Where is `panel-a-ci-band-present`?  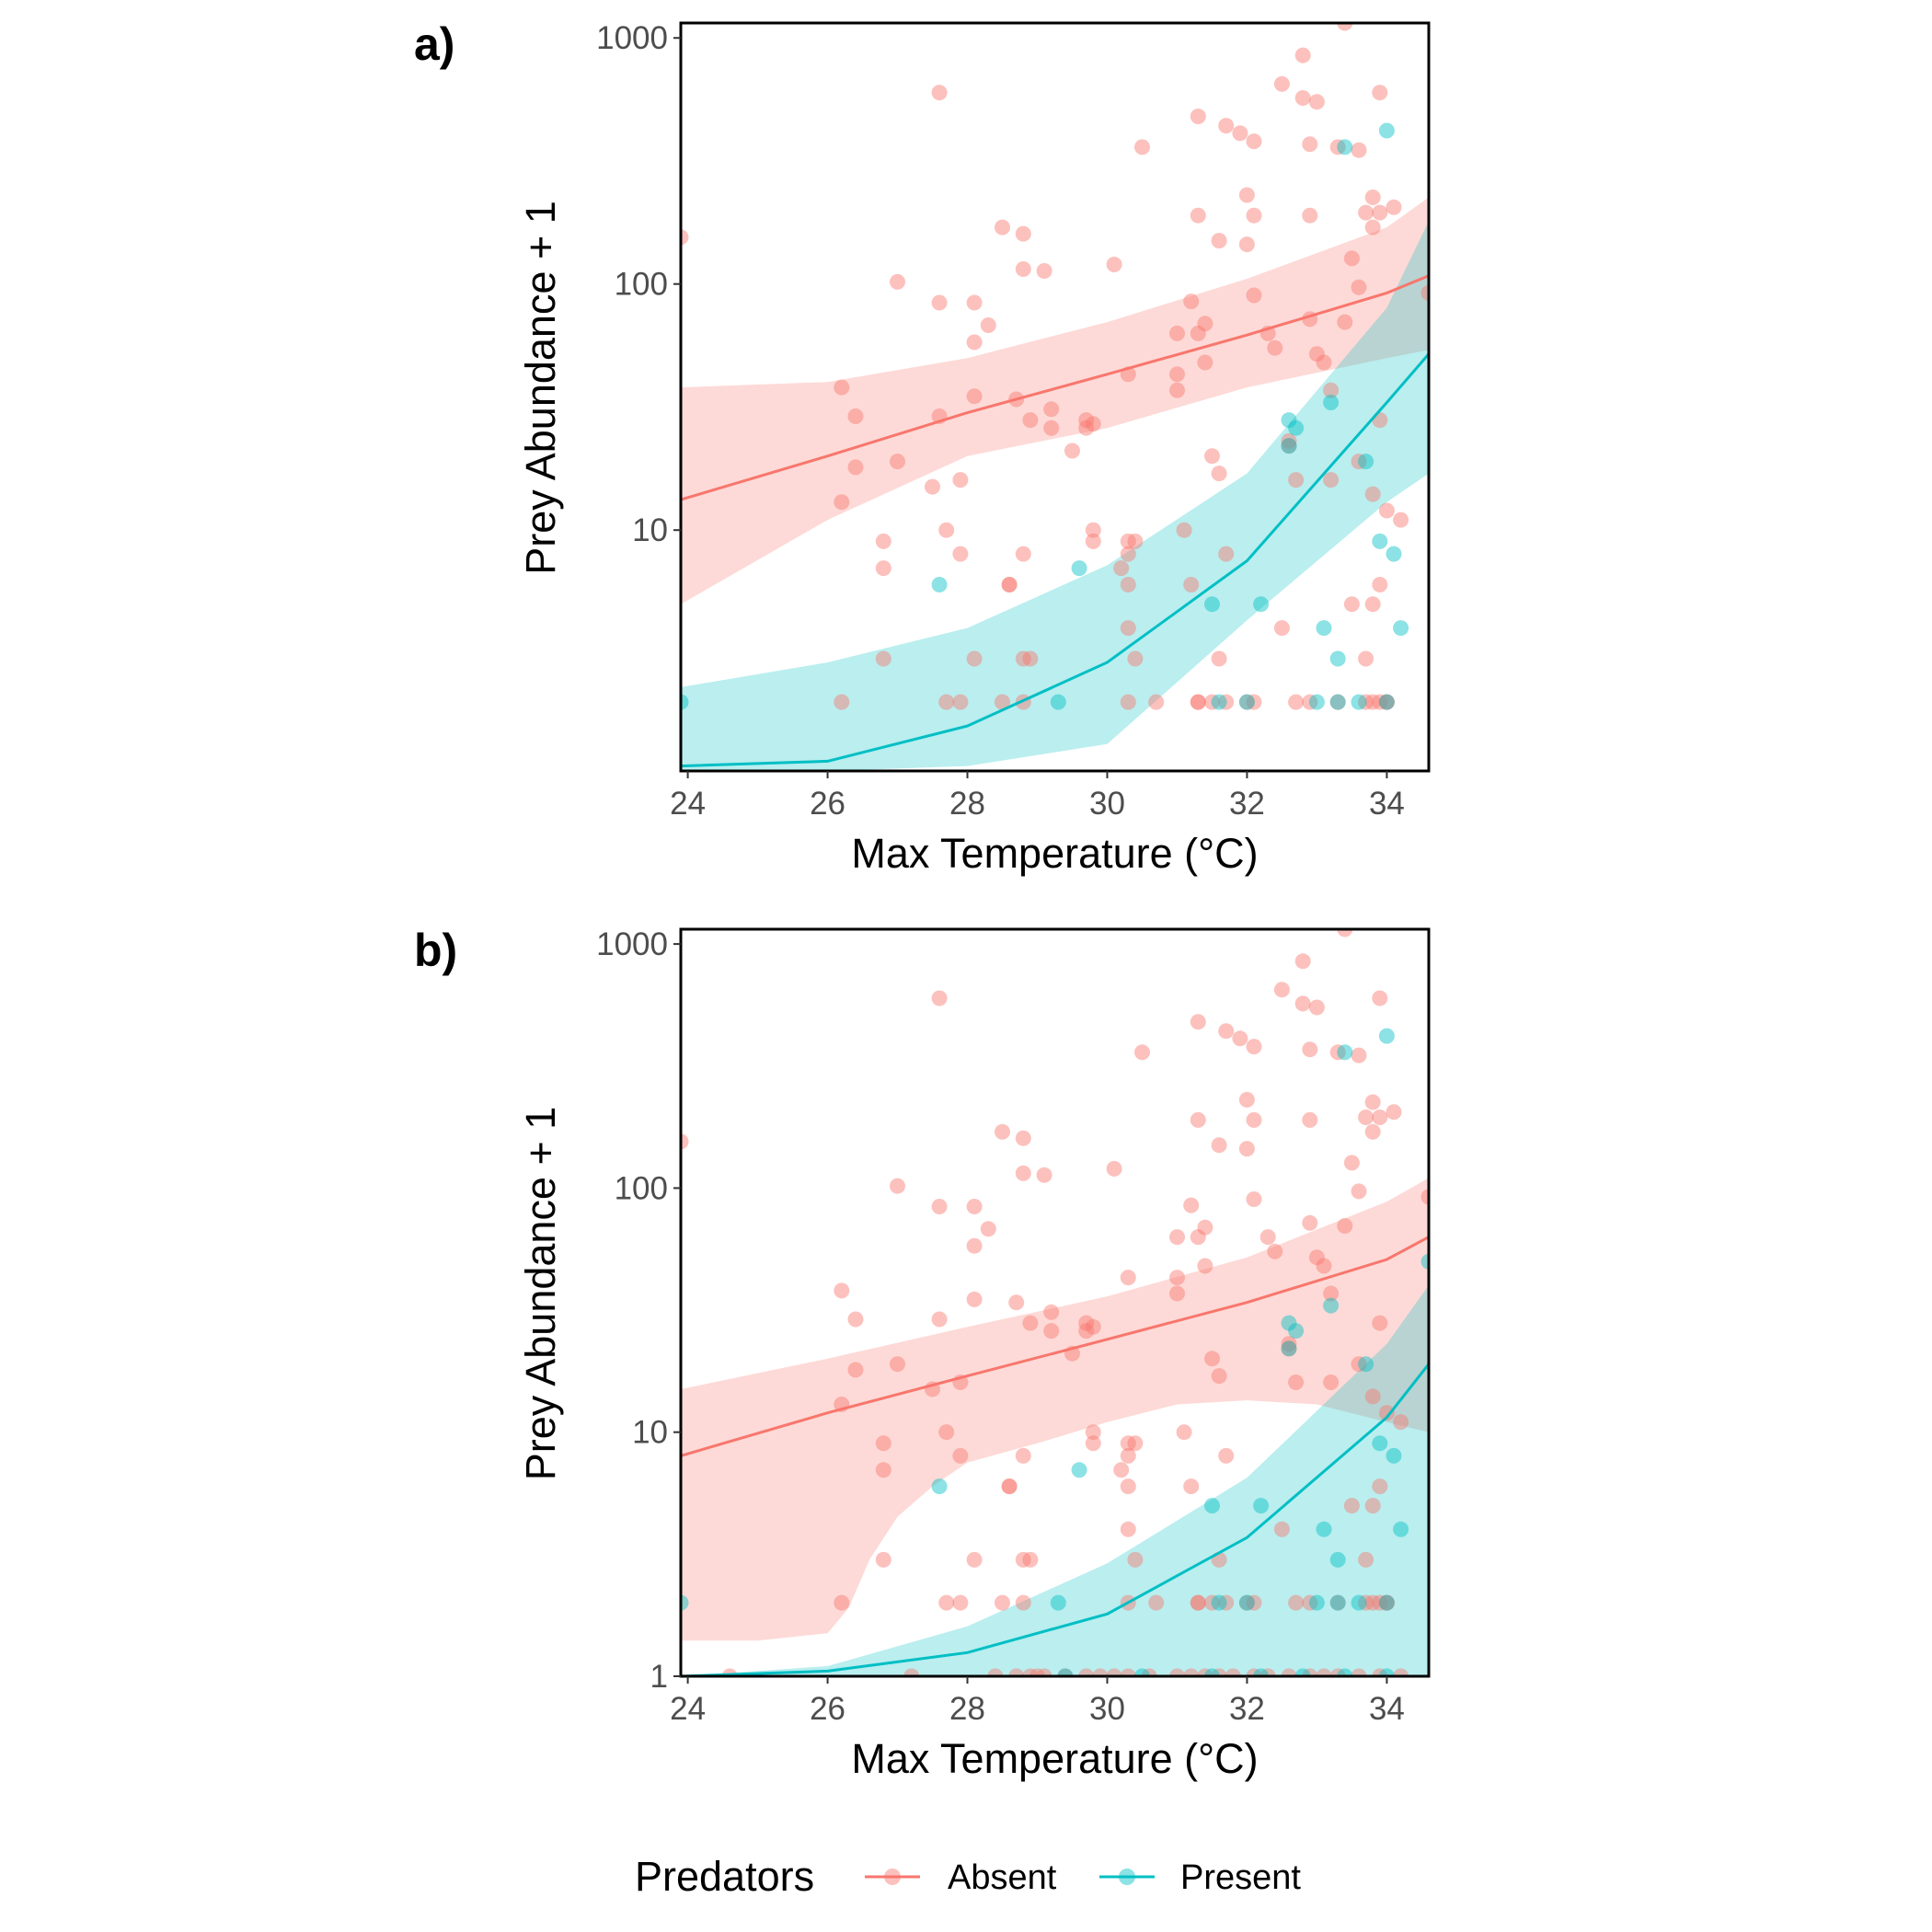
panel-a-ci-band-present is located at coordinates (1055, 496).